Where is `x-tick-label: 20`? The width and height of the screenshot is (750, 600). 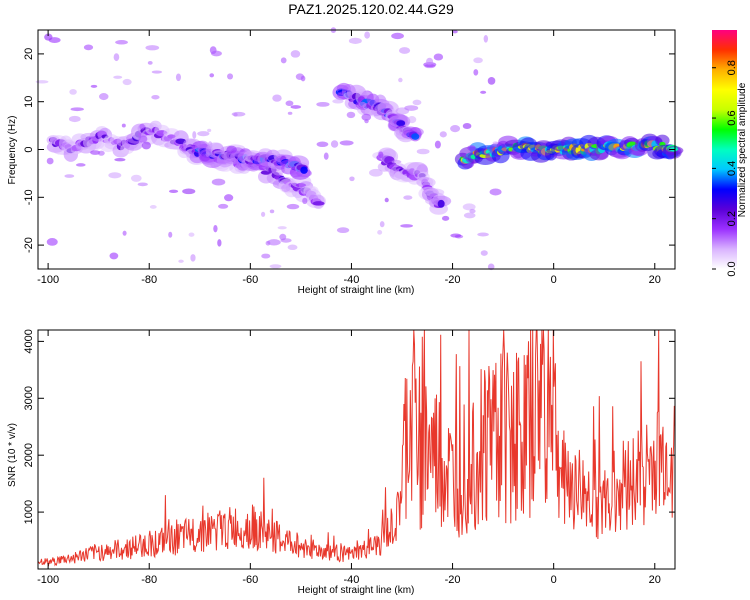
x-tick-label: 20 is located at coordinates (655, 280).